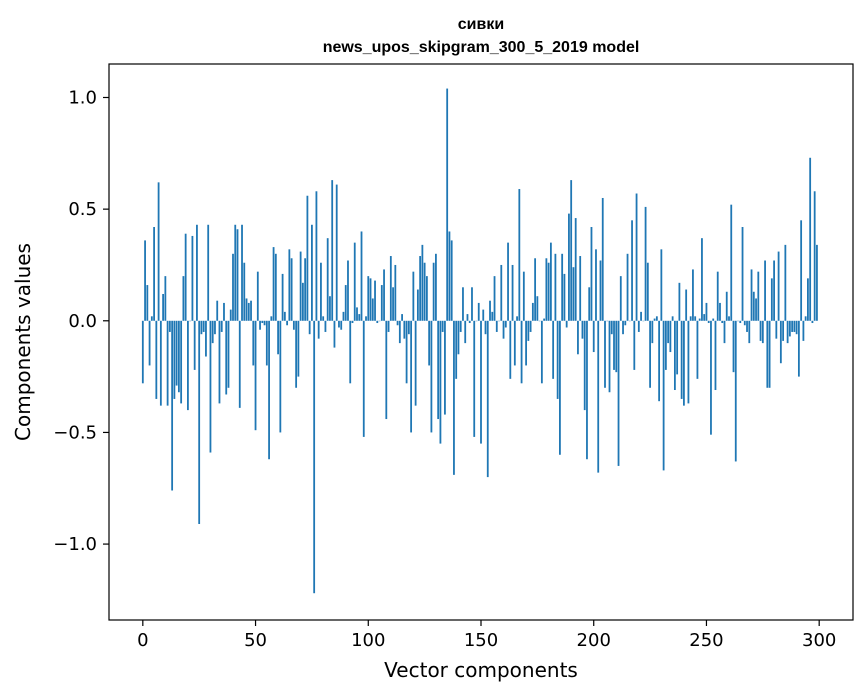 This screenshot has width=867, height=700. Describe the element at coordinates (368, 640) in the screenshot. I see `x-tick-label: 100` at that location.